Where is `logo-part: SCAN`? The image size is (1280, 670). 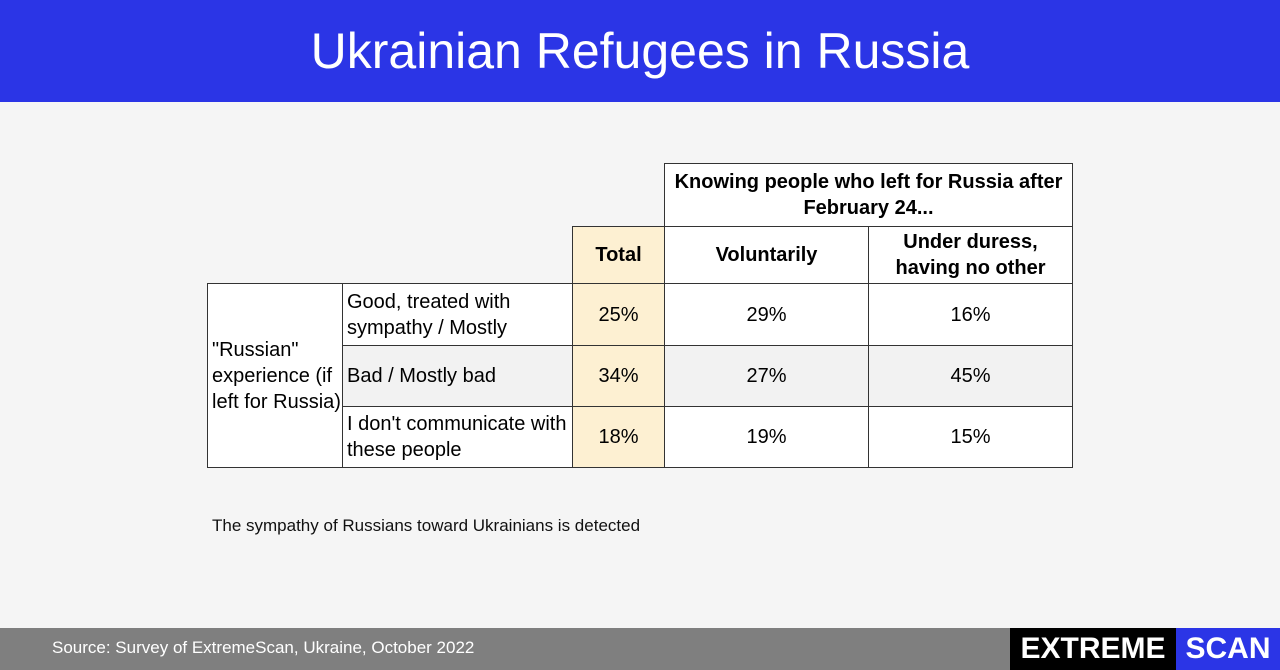 logo-part: SCAN is located at coordinates (1228, 649).